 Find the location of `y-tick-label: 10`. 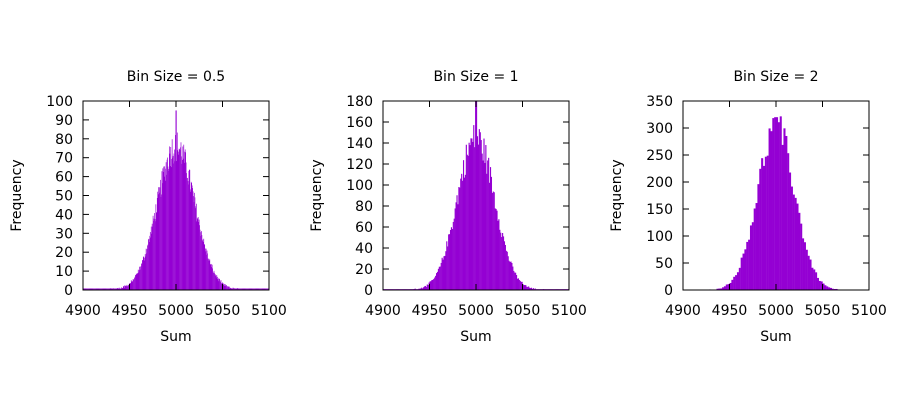

y-tick-label: 10 is located at coordinates (64, 272).